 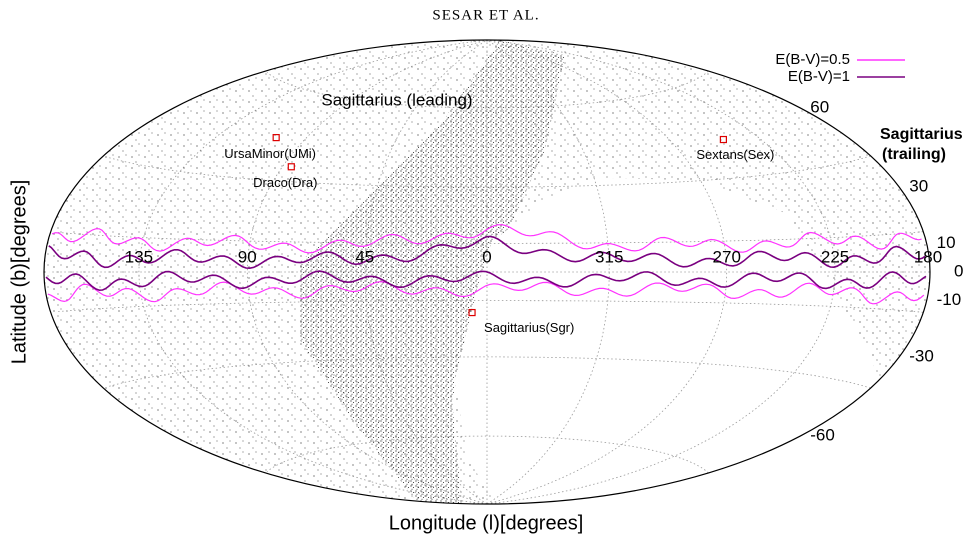 I want to click on x-tick-label: 270, so click(x=727, y=256).